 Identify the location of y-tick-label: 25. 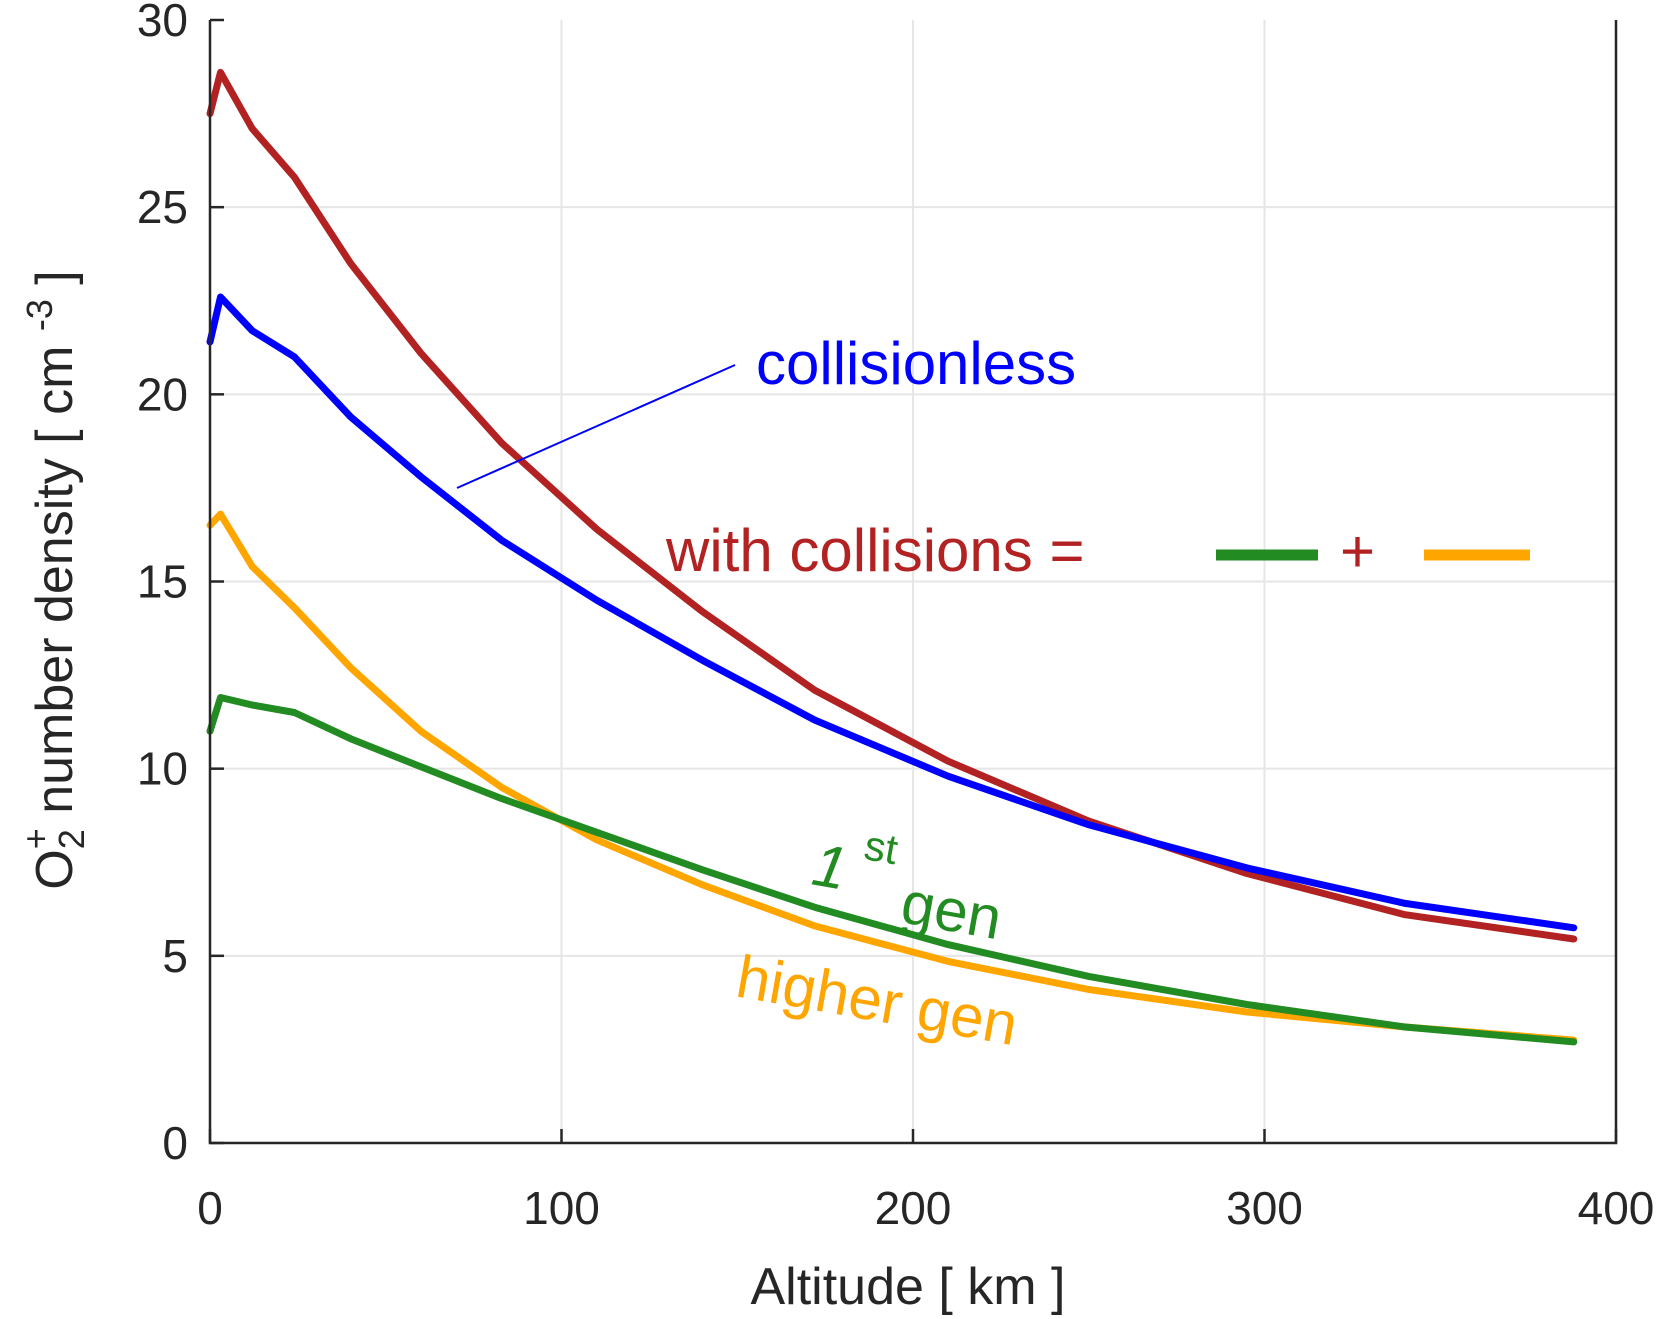
(162, 207).